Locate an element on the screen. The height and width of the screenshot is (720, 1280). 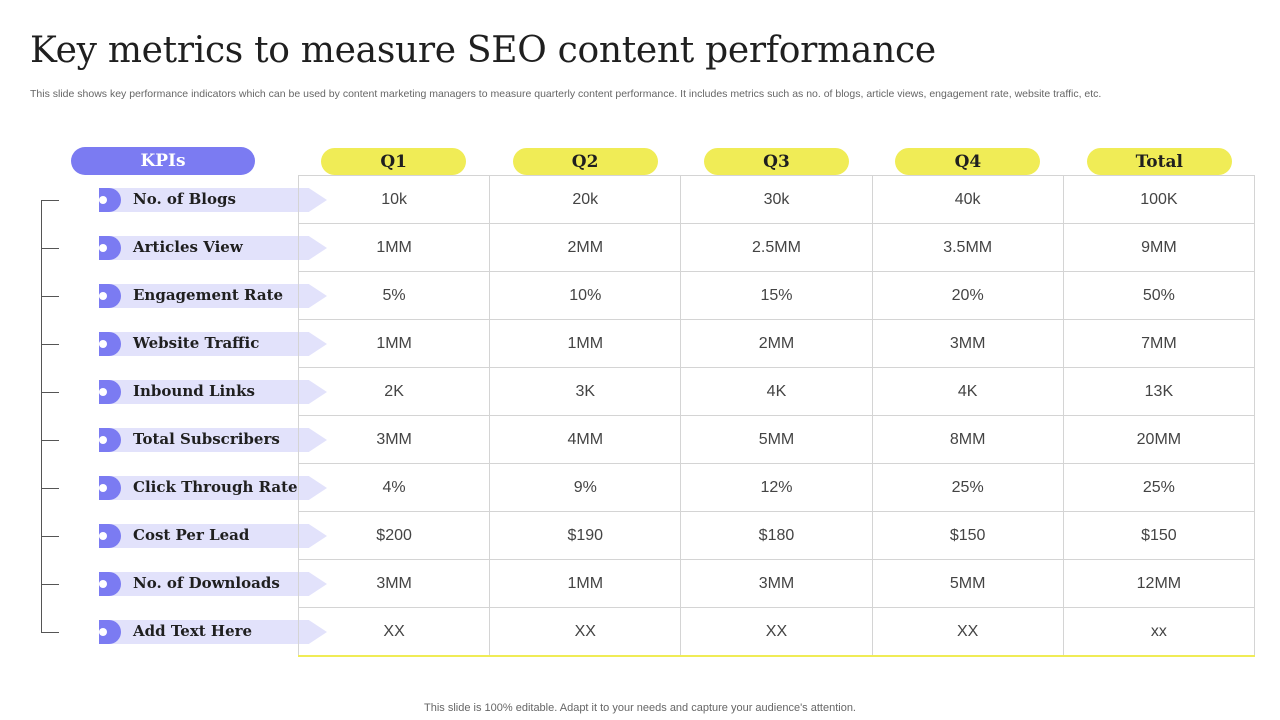
kpi-column-header: KPIs is located at coordinates (163, 161).